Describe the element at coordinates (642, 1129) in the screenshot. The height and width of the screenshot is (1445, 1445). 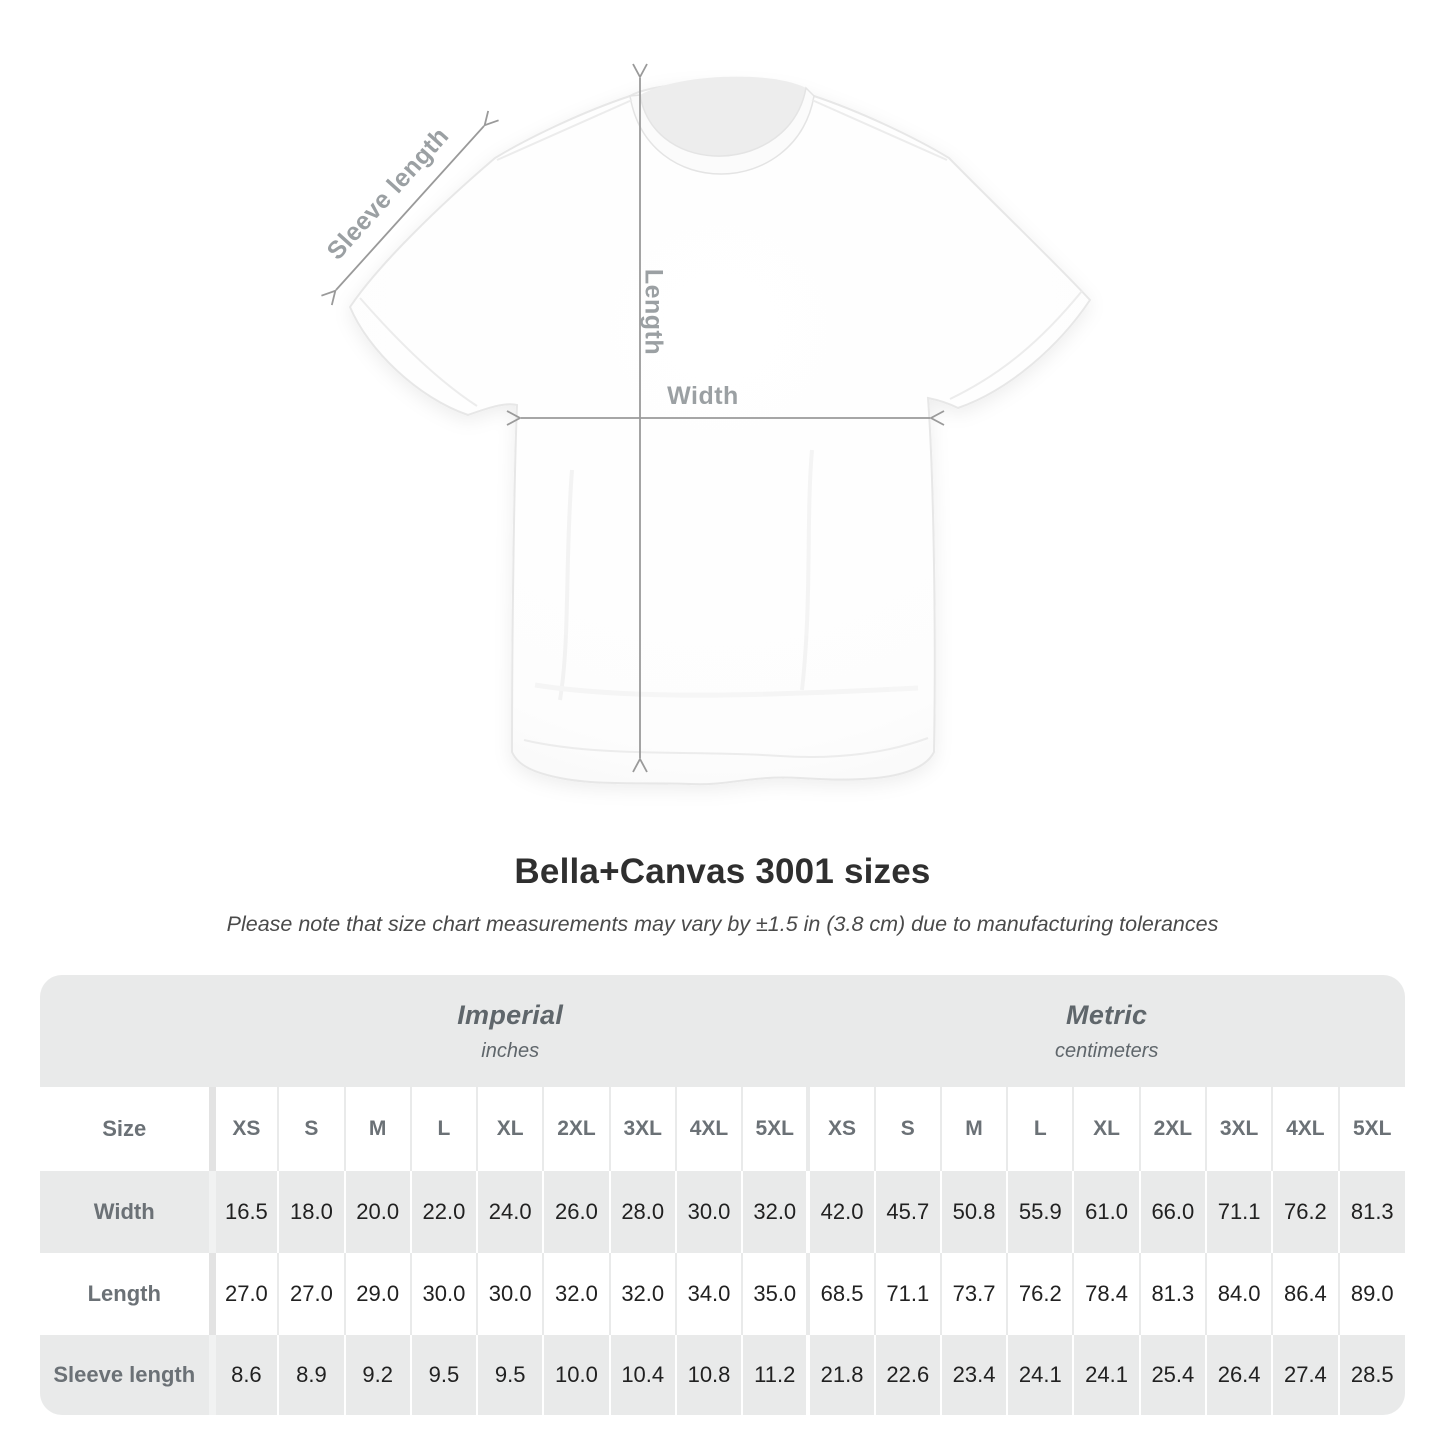
I see `size-col-imperial-3xl: 3XL` at that location.